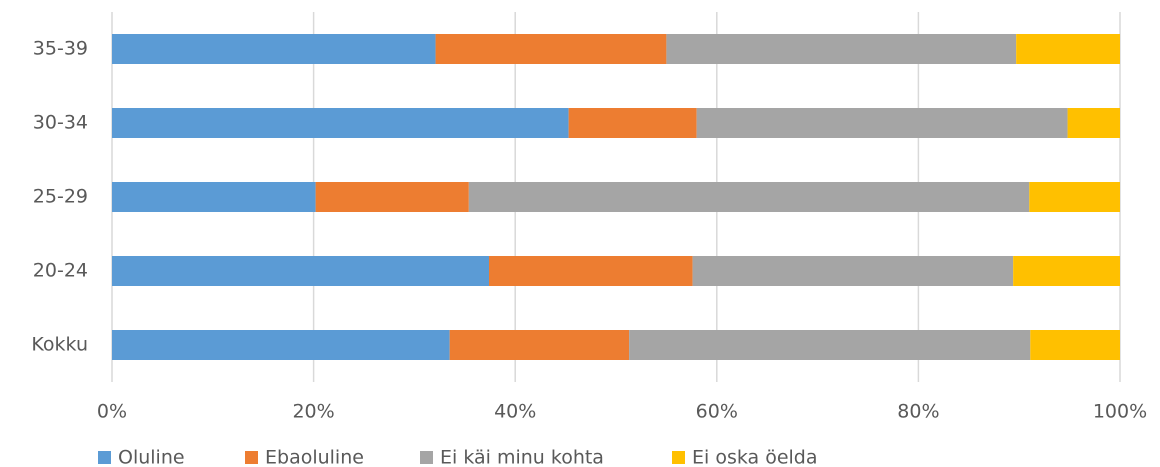 The image size is (1160, 467). I want to click on legend-label: Oluline, so click(151, 457).